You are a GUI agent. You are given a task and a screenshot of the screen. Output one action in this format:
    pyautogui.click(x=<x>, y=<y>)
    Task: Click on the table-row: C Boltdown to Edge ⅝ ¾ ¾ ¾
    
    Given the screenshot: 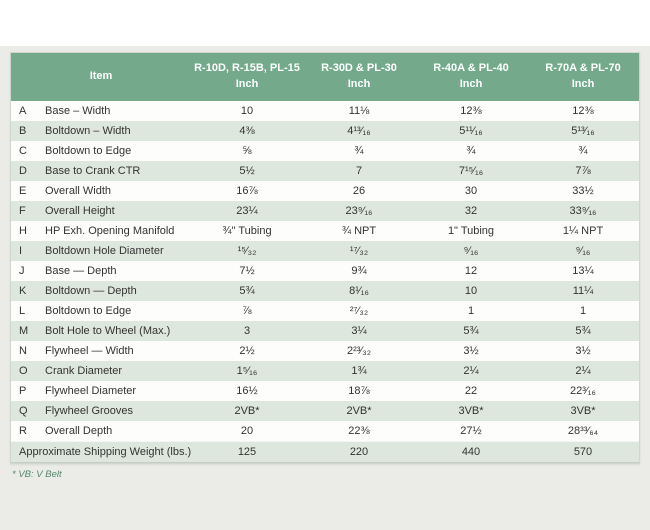 What is the action you would take?
    pyautogui.click(x=325, y=151)
    